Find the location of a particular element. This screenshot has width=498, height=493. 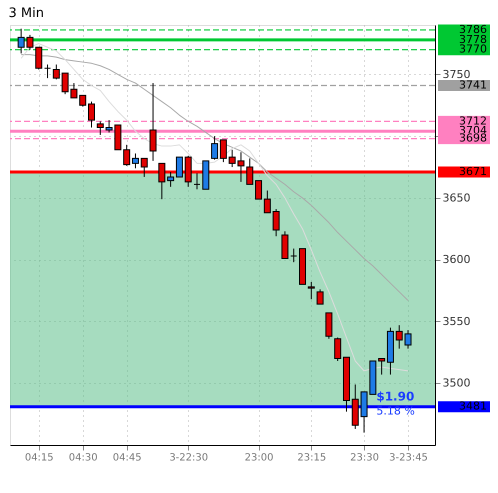

y-tick-label: 3650 is located at coordinates (456, 197).